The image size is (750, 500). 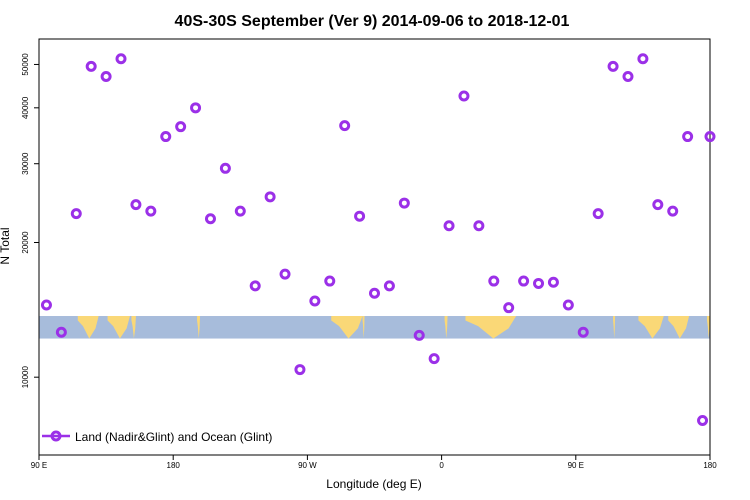 I want to click on y-tick-label: 10000, so click(x=25, y=377).